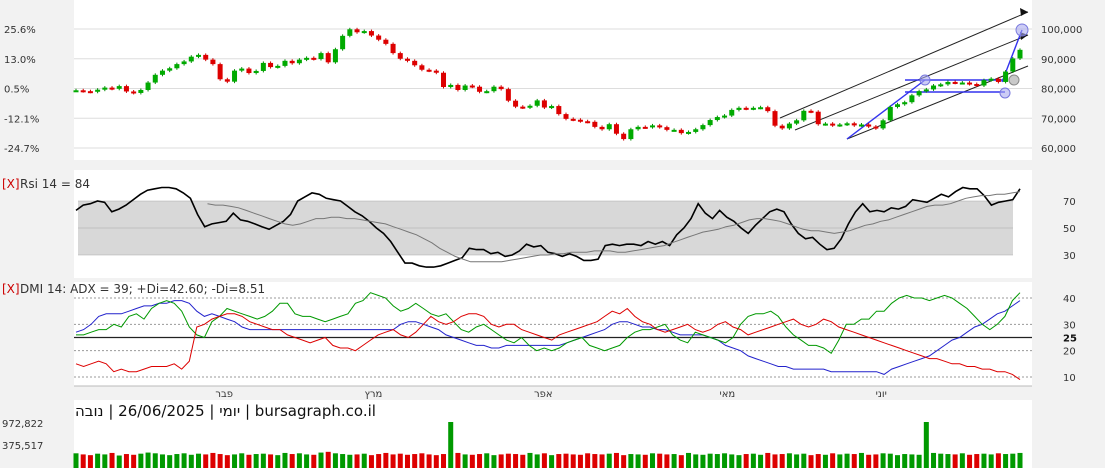  I want to click on price-left-tick: 13.0%, so click(20, 60).